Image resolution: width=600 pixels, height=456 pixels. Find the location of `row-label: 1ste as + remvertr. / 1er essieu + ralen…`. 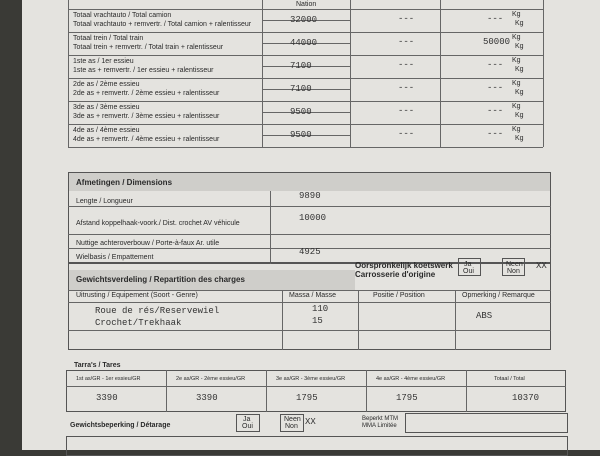

row-label: 1ste as + remvertr. / 1er essieu + ralen… is located at coordinates (143, 70).